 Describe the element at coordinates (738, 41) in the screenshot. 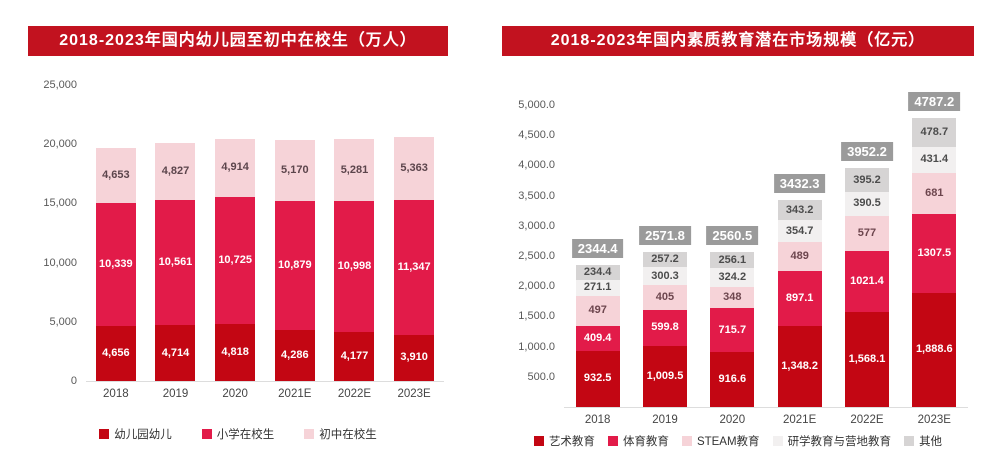

I see `market-size-chart-title: 2018-2023年国内素质教育潜在市场规模（亿元）` at that location.